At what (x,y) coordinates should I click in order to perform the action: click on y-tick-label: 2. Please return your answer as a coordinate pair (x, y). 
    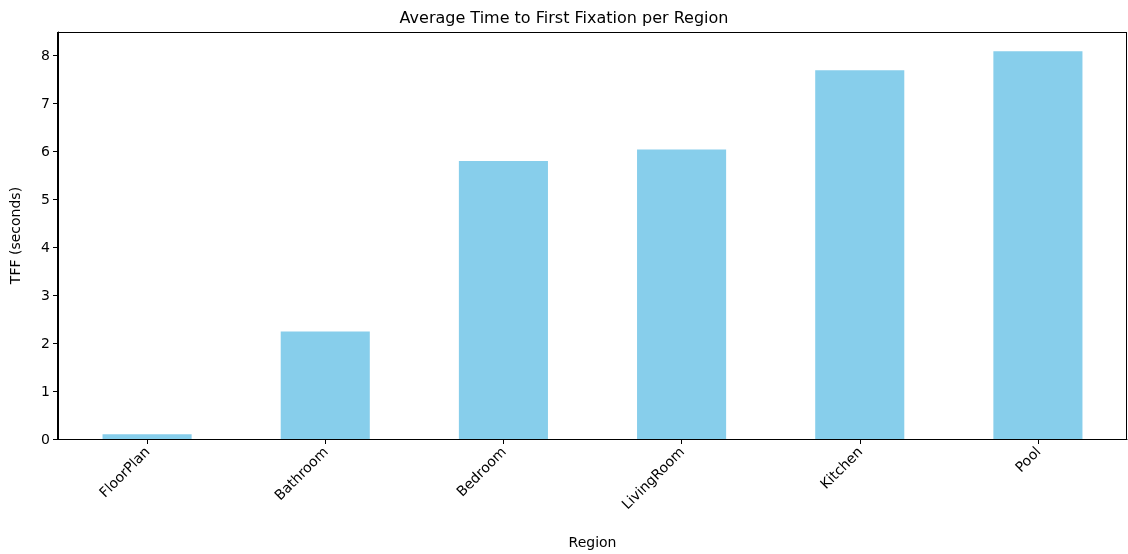
    Looking at the image, I should click on (45, 343).